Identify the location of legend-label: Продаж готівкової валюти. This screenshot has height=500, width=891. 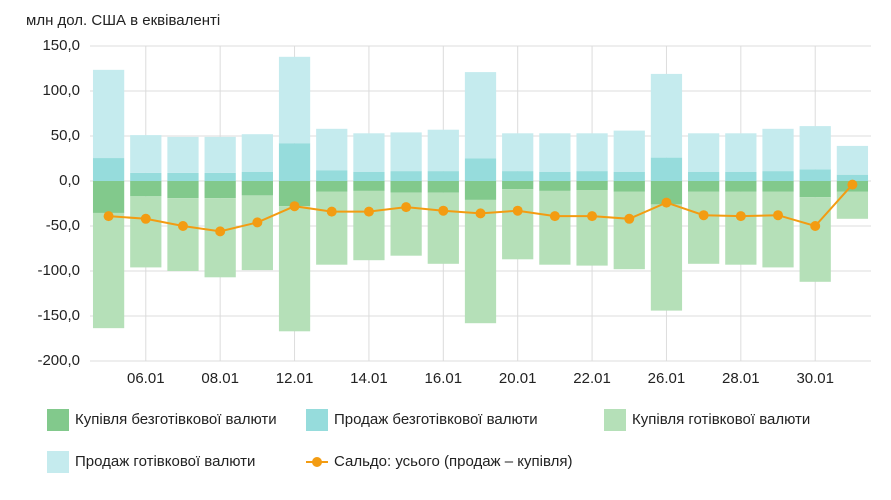
(165, 461).